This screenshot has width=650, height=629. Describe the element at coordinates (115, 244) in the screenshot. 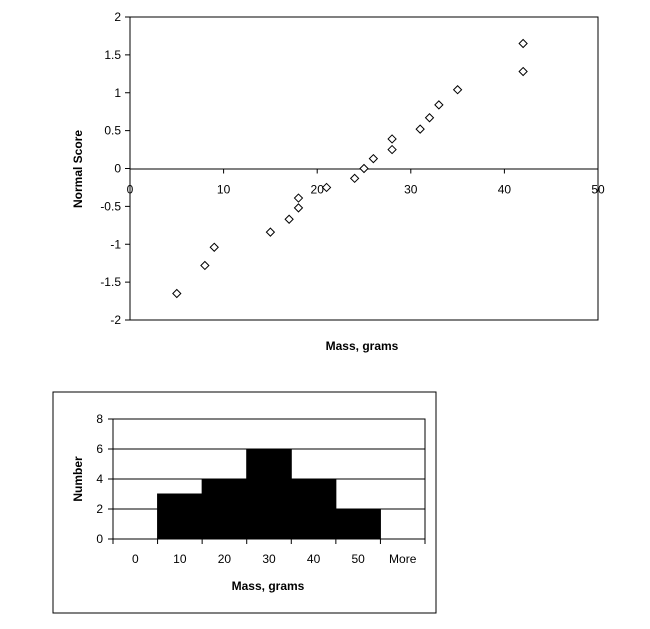

I see `y-tick-label: -1` at that location.